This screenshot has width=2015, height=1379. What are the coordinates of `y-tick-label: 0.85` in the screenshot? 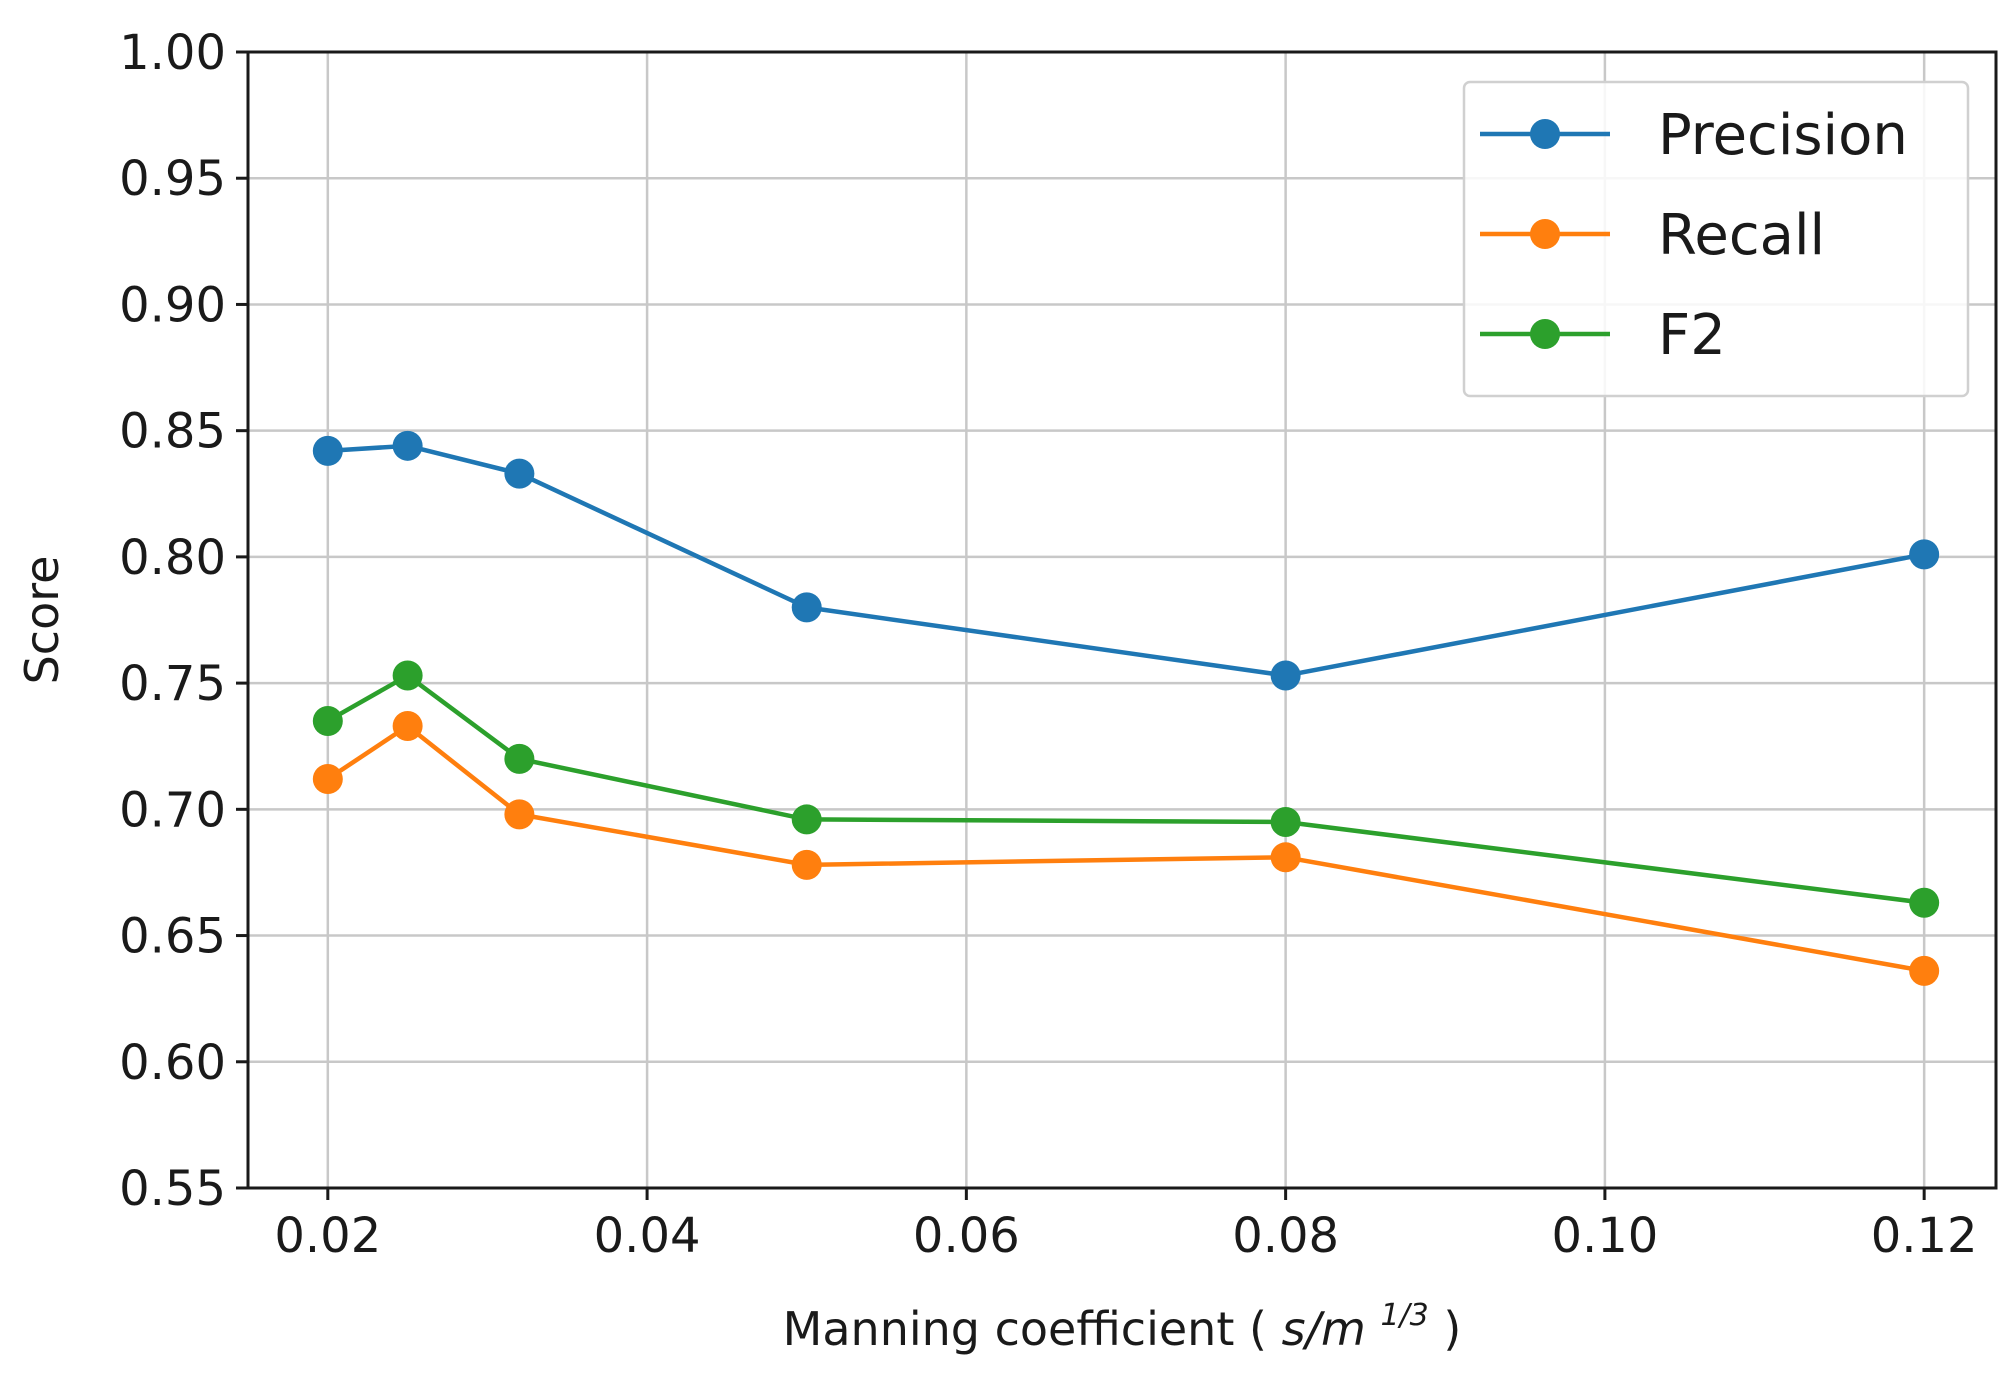 It's located at (172, 432).